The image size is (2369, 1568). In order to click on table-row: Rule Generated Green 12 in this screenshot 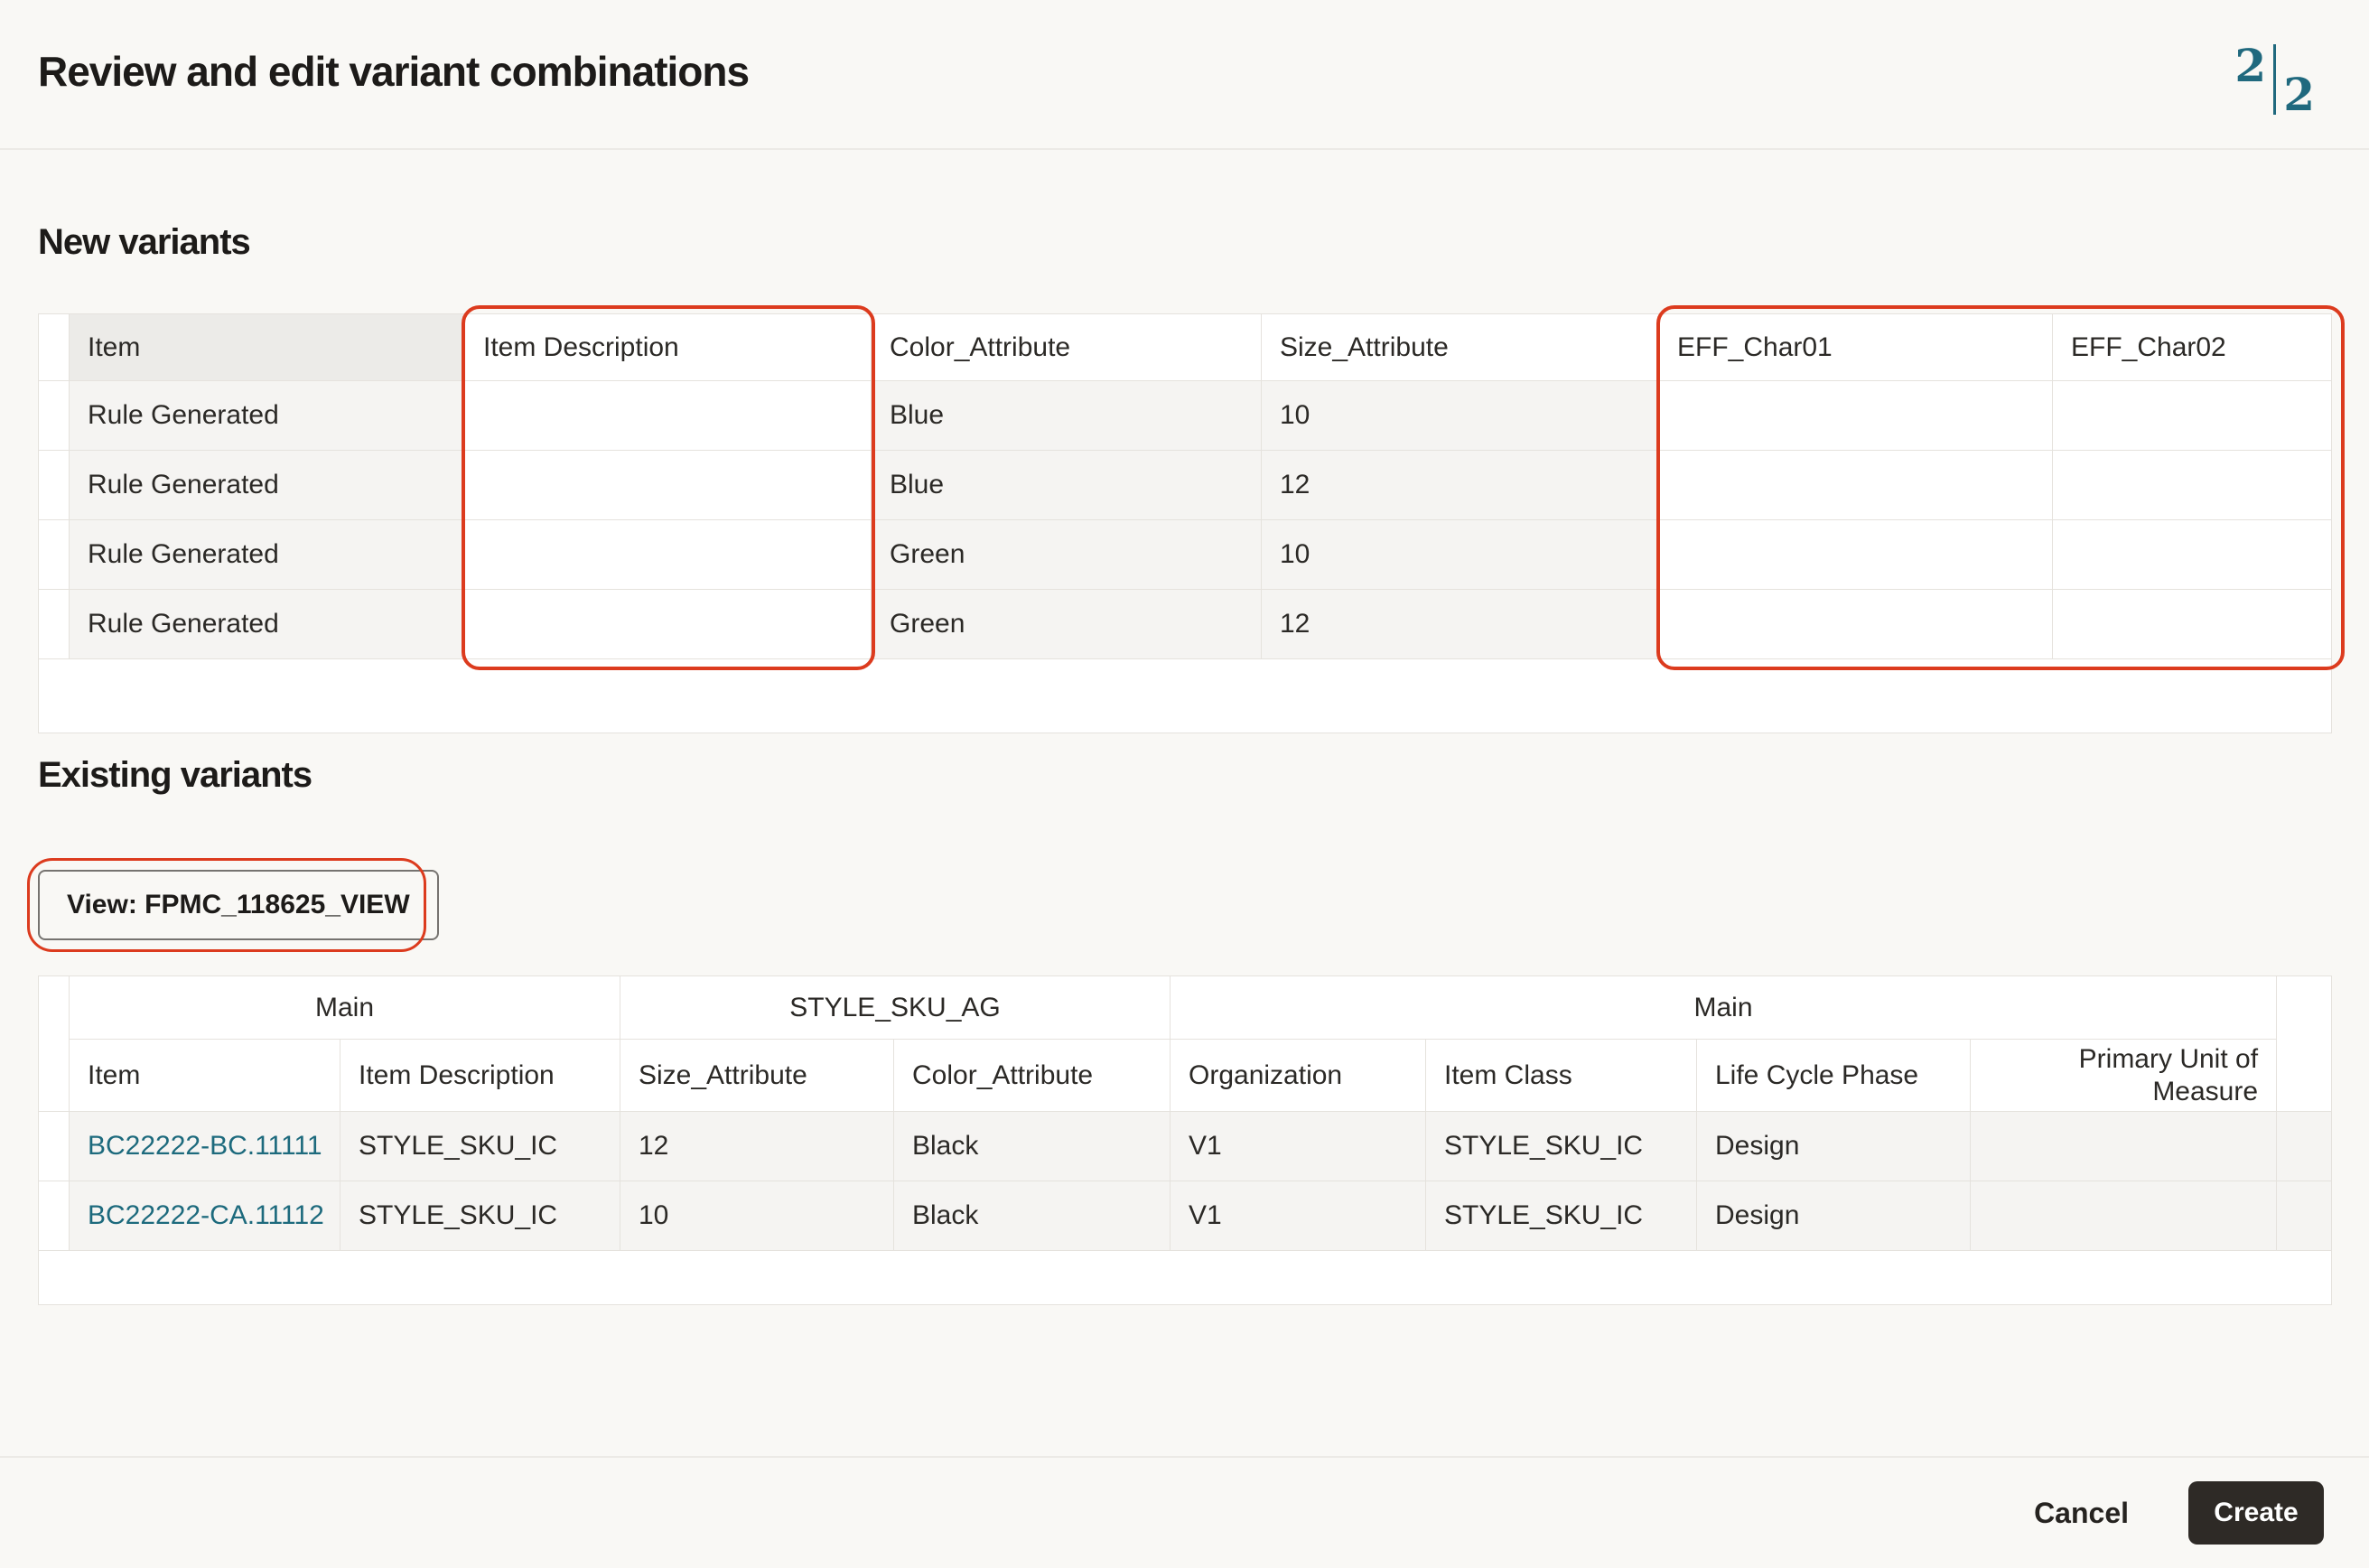, I will do `click(1185, 624)`.